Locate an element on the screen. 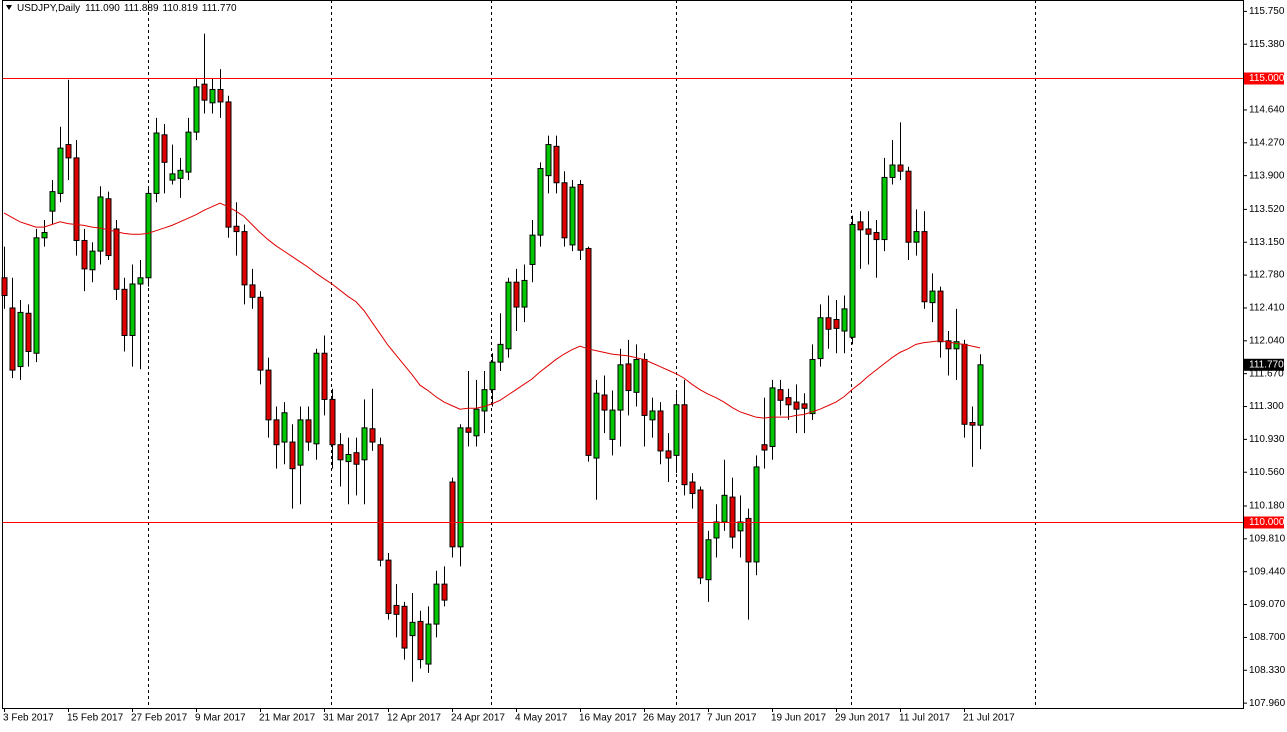 The width and height of the screenshot is (1287, 732). header-open: 111.090 is located at coordinates (102, 8).